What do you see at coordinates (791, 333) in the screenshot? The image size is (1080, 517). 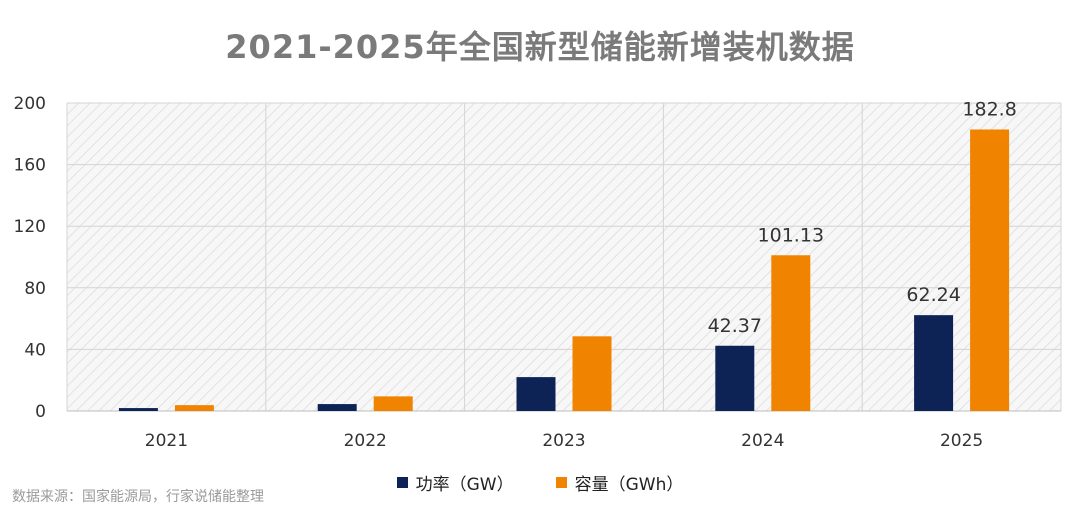 I see `bar-capacity-2024` at bounding box center [791, 333].